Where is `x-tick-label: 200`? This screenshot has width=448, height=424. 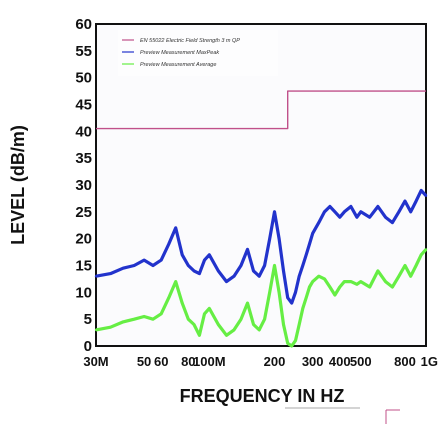
x-tick-label: 200 is located at coordinates (275, 361).